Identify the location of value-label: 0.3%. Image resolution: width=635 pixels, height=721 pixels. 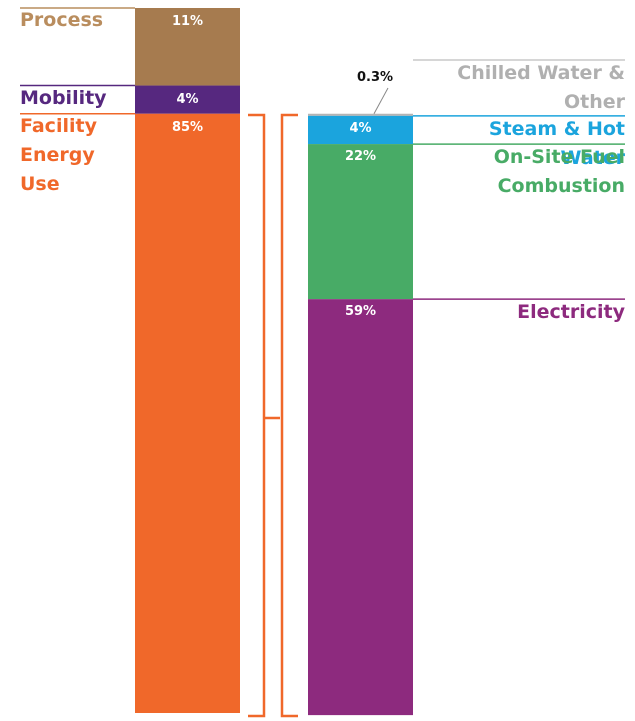
(375, 77).